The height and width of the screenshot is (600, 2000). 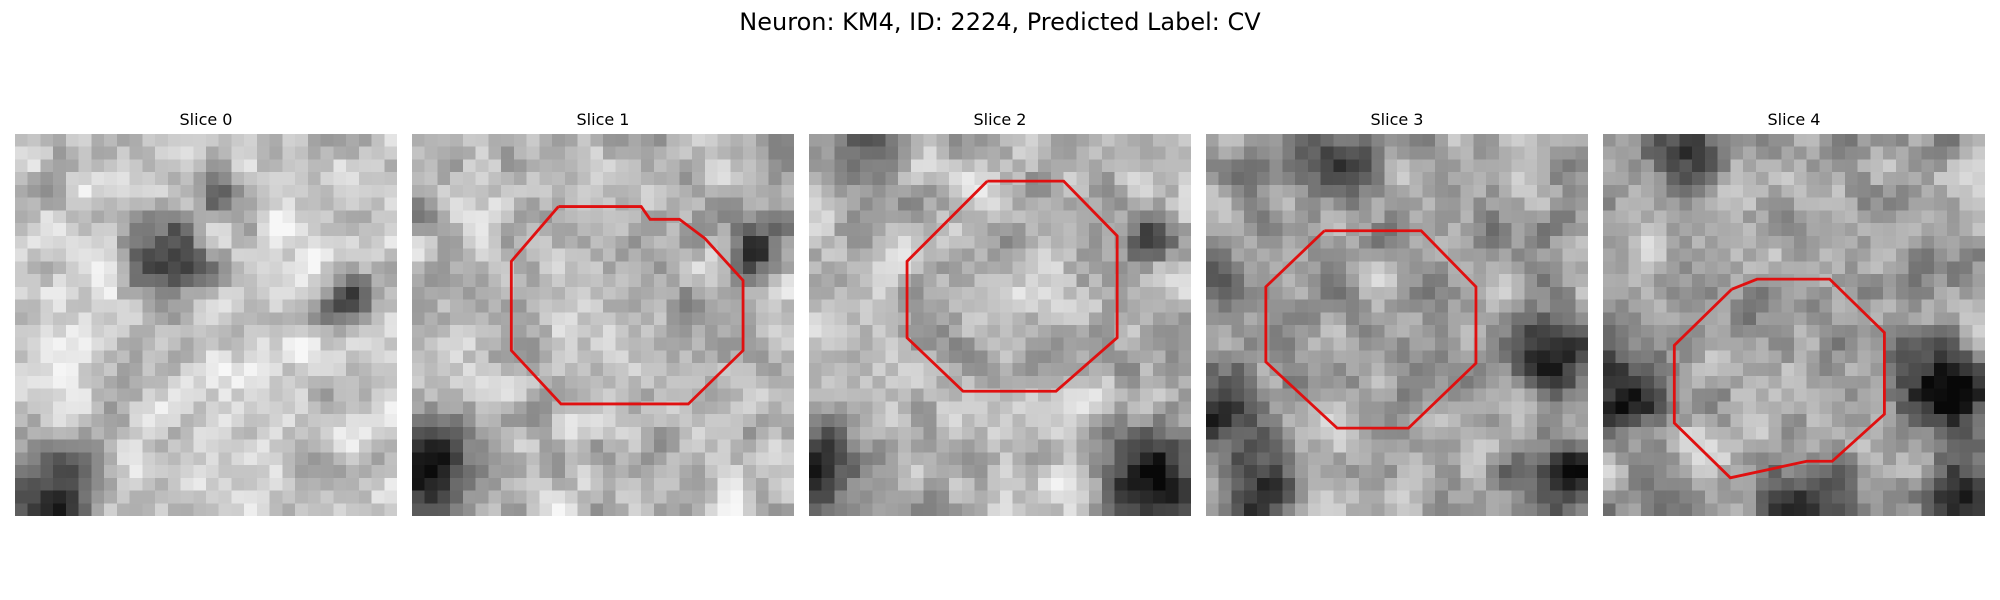 What do you see at coordinates (603, 119) in the screenshot?
I see `slice-title-1: Slice 1` at bounding box center [603, 119].